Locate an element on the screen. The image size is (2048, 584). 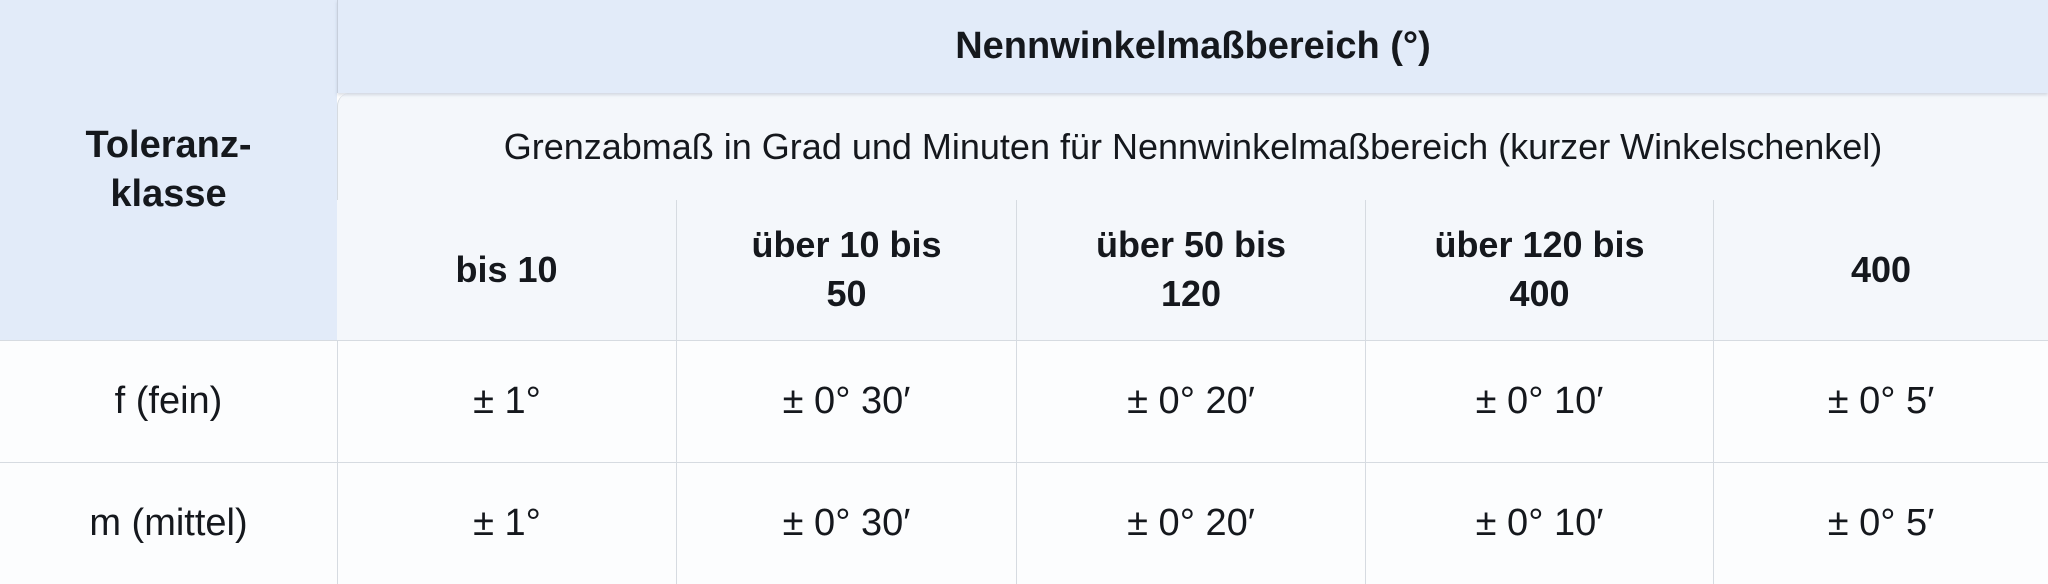
column-header-bis-10: bis 10 is located at coordinates (506, 270).